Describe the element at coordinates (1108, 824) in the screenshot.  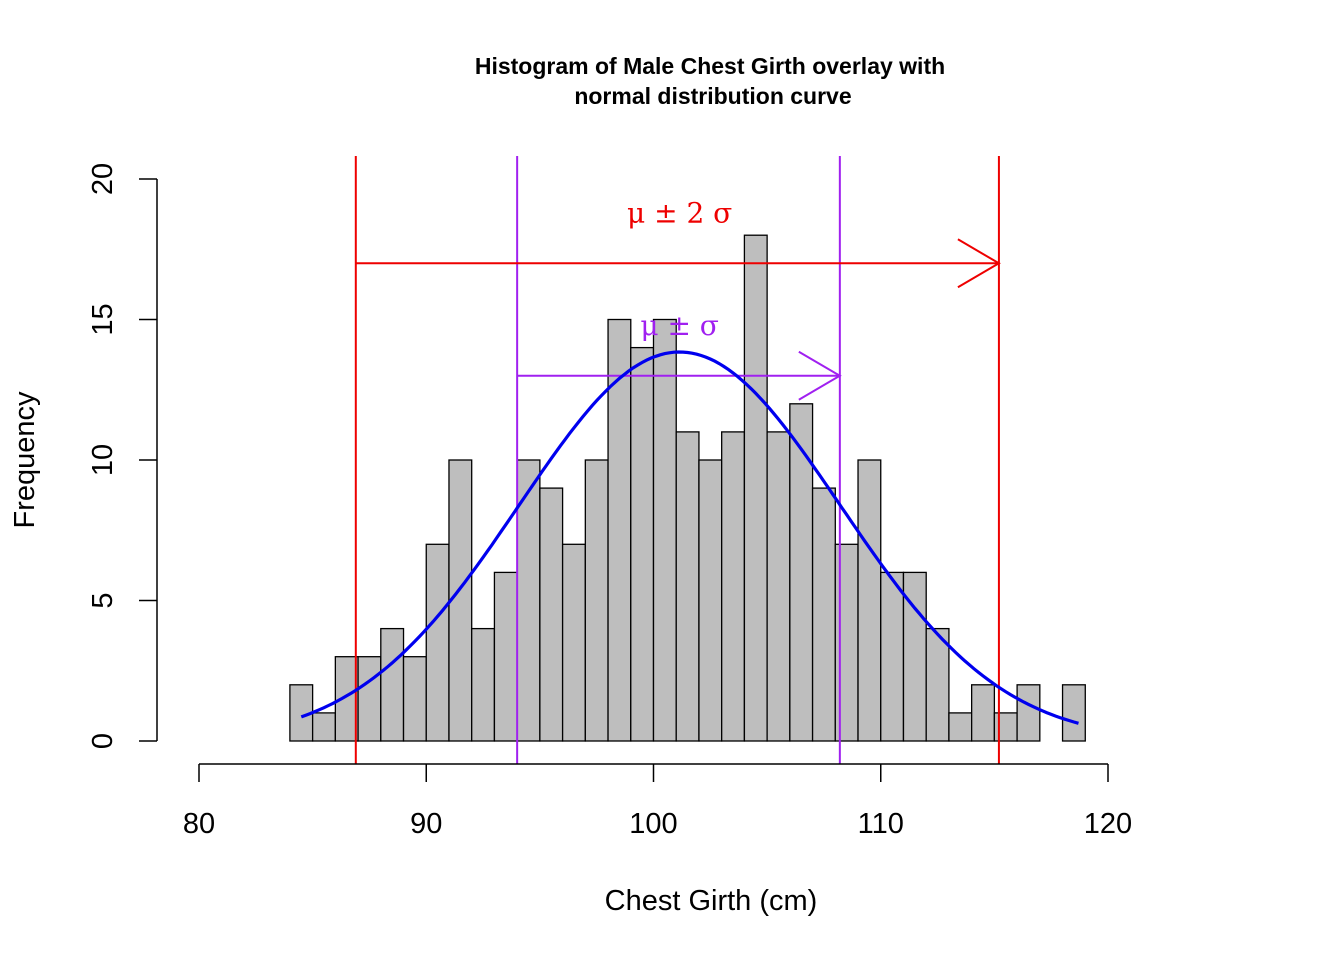
I see `x-tick-label: 120` at that location.